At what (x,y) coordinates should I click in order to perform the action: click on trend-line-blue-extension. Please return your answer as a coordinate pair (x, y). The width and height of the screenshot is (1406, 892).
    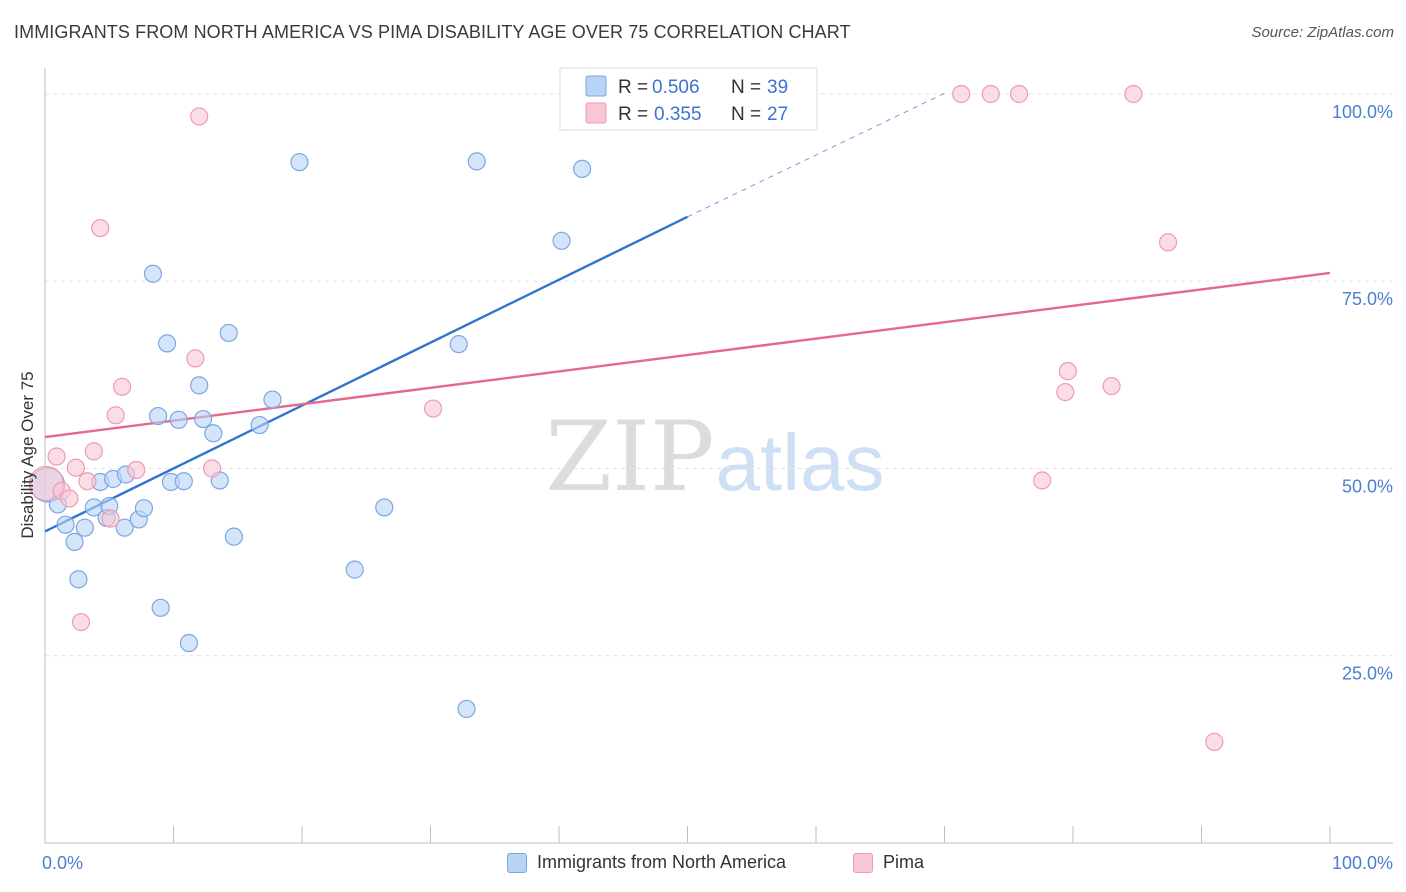
    Looking at the image, I should click on (816, 155).